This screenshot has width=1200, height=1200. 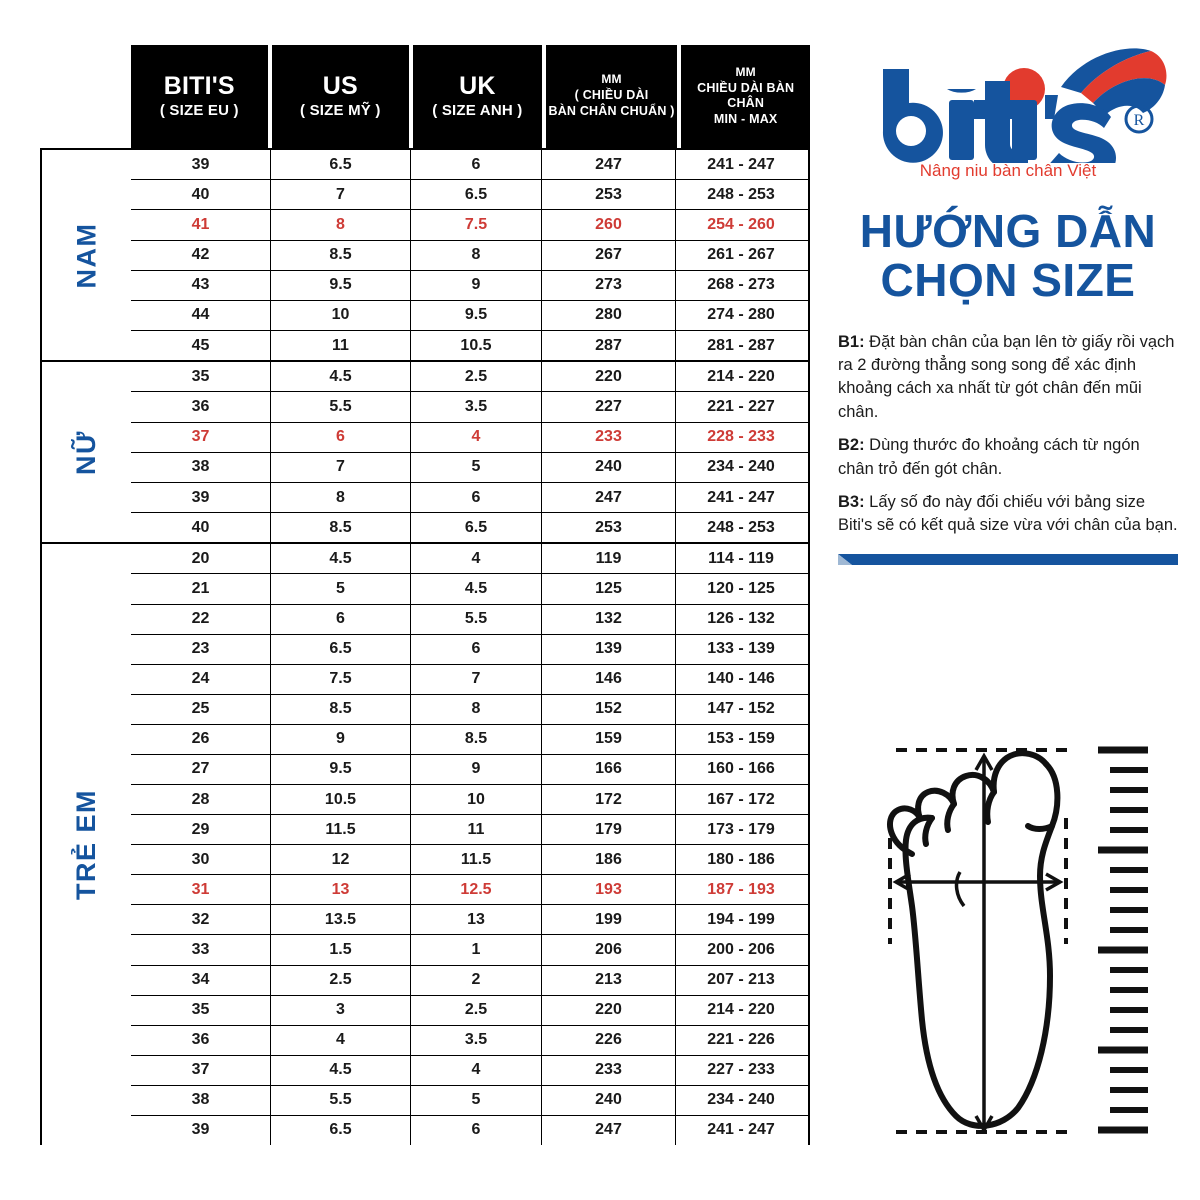 I want to click on table-cell-mm: 280, so click(x=608, y=315).